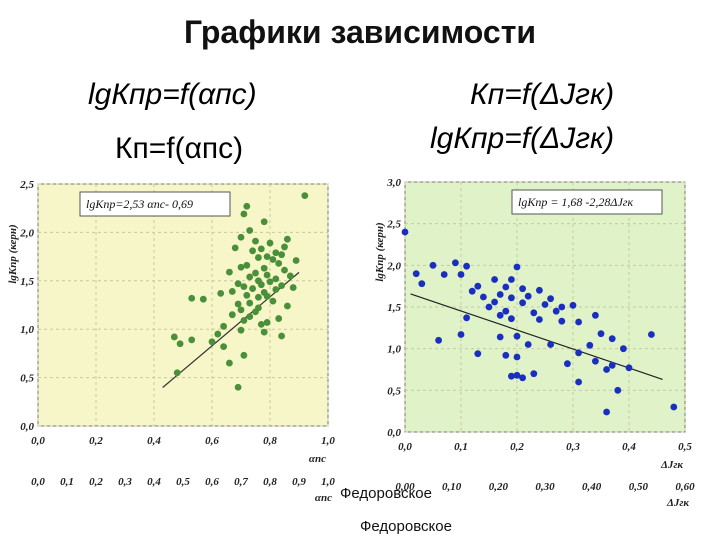 Image resolution: width=720 pixels, height=545 pixels. Describe the element at coordinates (542, 94) in the screenshot. I see `formula-kp-dj: Кп=f(ΔJгк)` at that location.